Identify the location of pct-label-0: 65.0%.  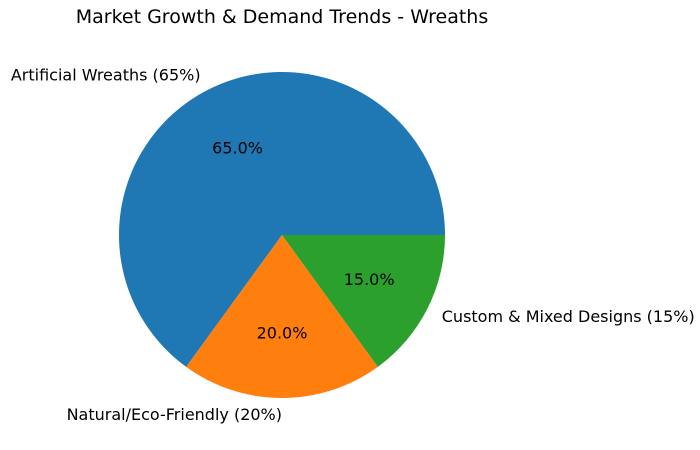
(237, 147).